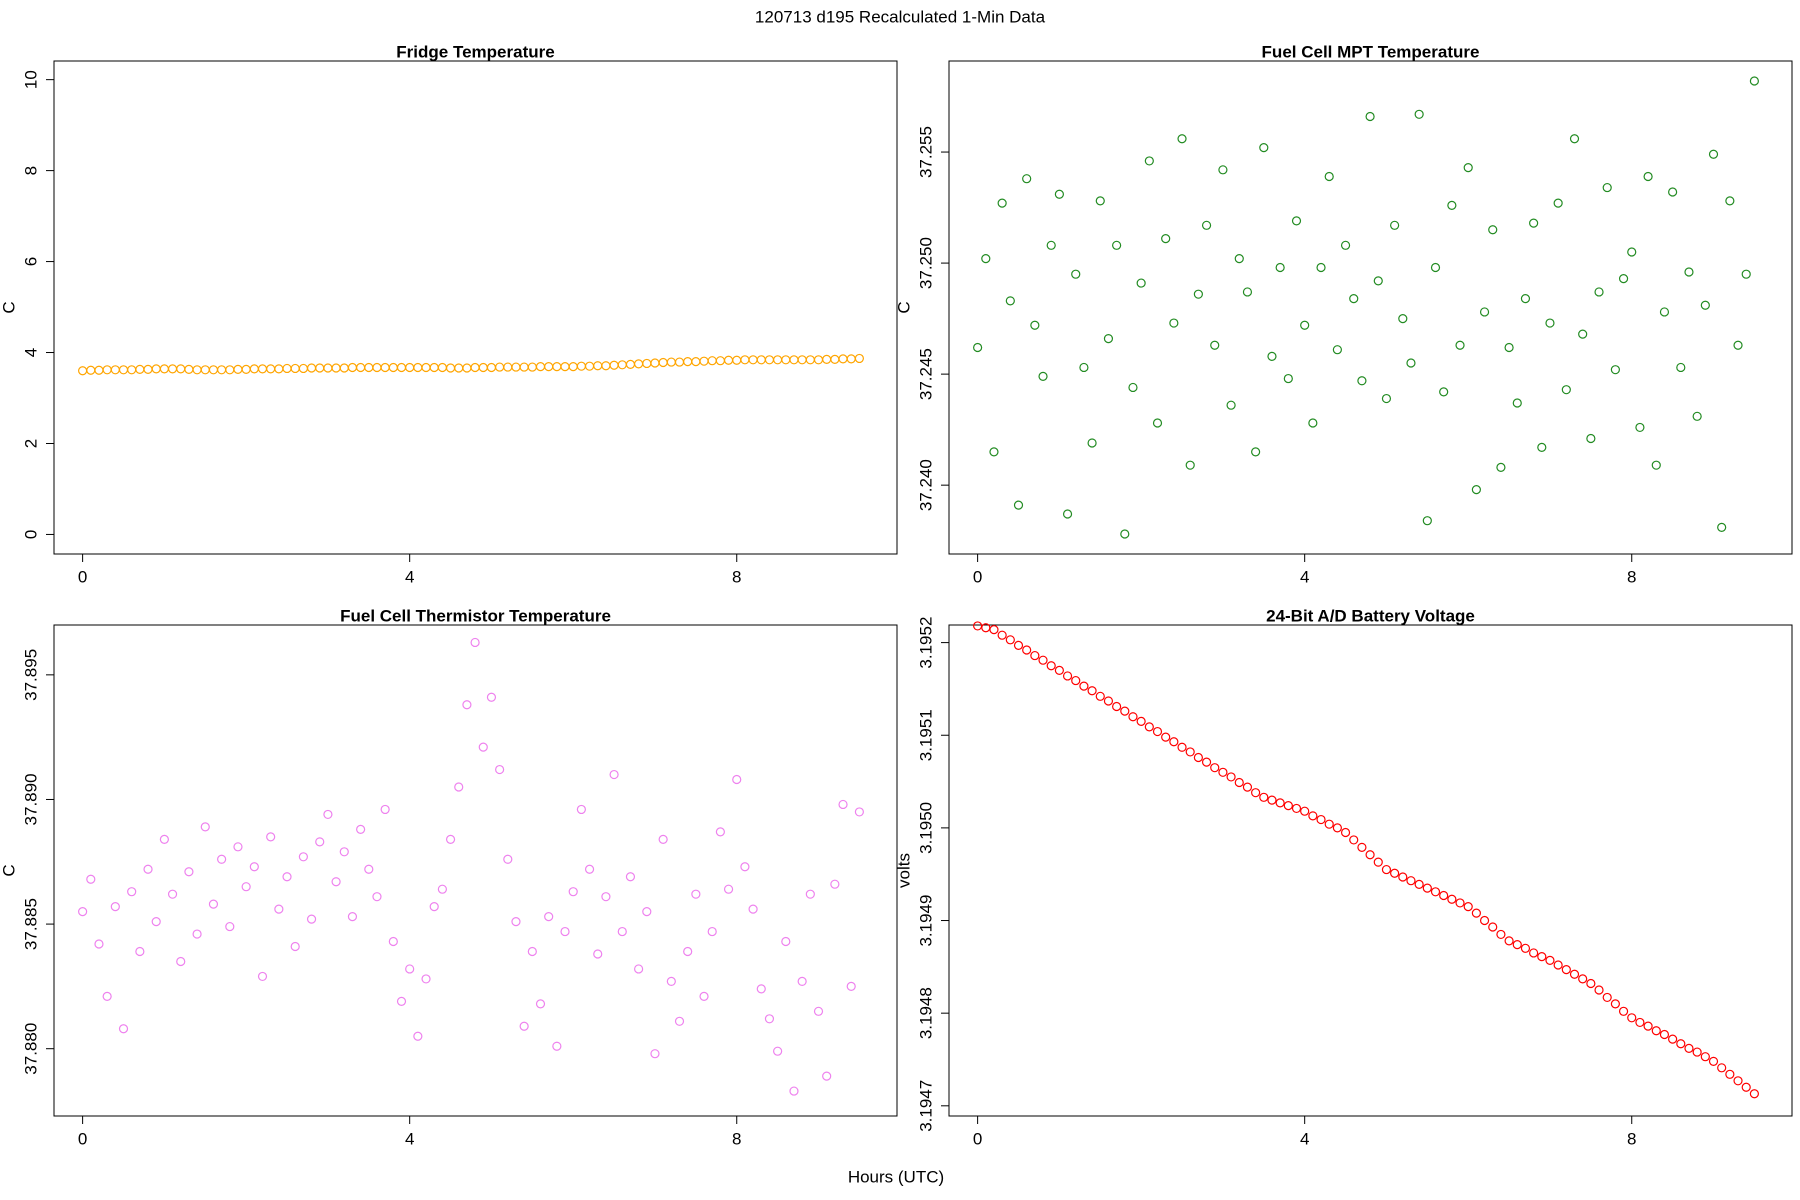 This screenshot has height=1200, width=1800. Describe the element at coordinates (736, 576) in the screenshot. I see `x-tick-label: 8` at that location.